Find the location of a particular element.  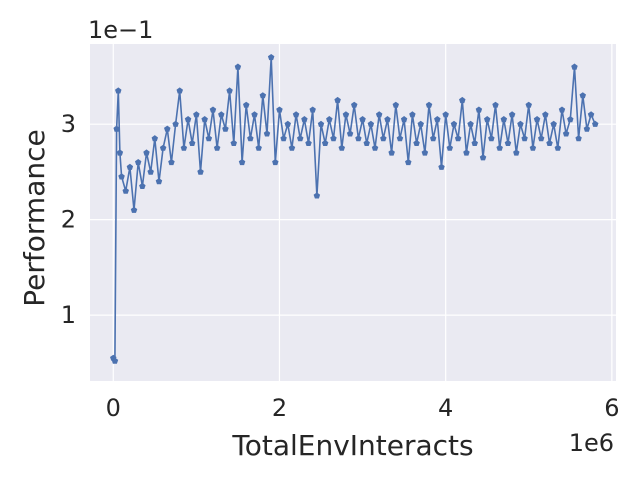

x-offset-label: 1e6 is located at coordinates (591, 443).